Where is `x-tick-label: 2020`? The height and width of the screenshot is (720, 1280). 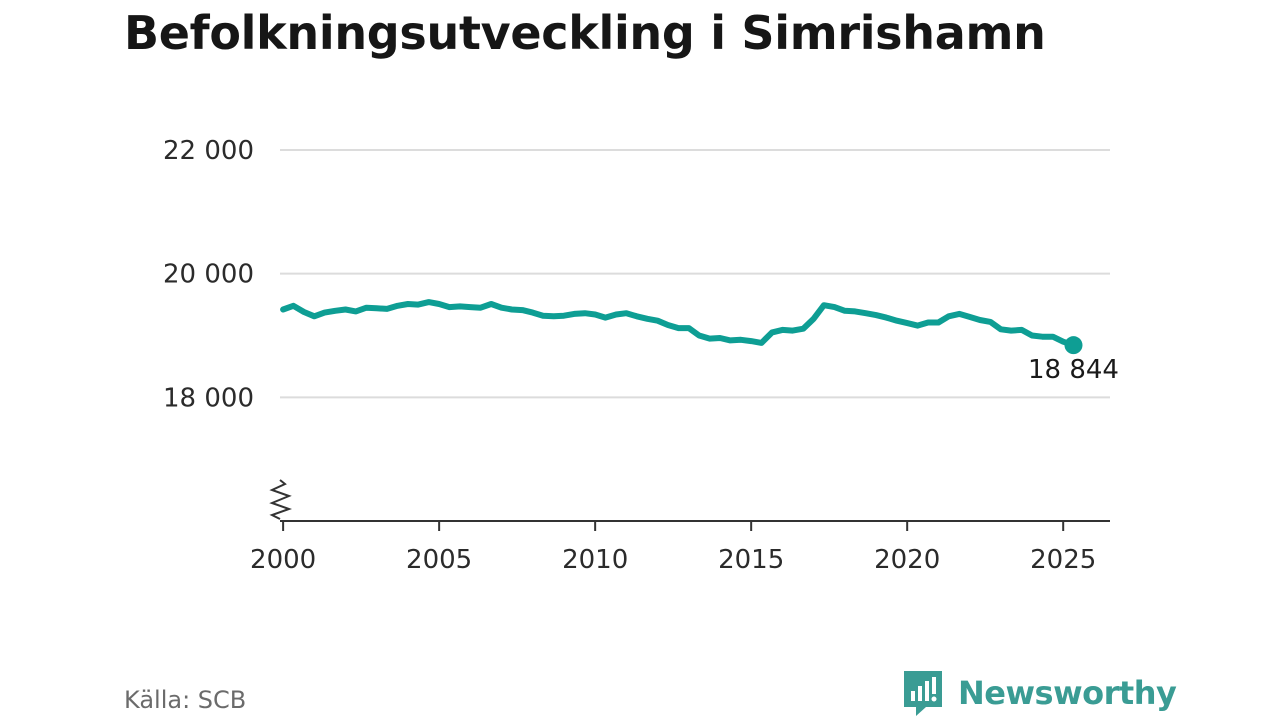 x-tick-label: 2020 is located at coordinates (907, 560).